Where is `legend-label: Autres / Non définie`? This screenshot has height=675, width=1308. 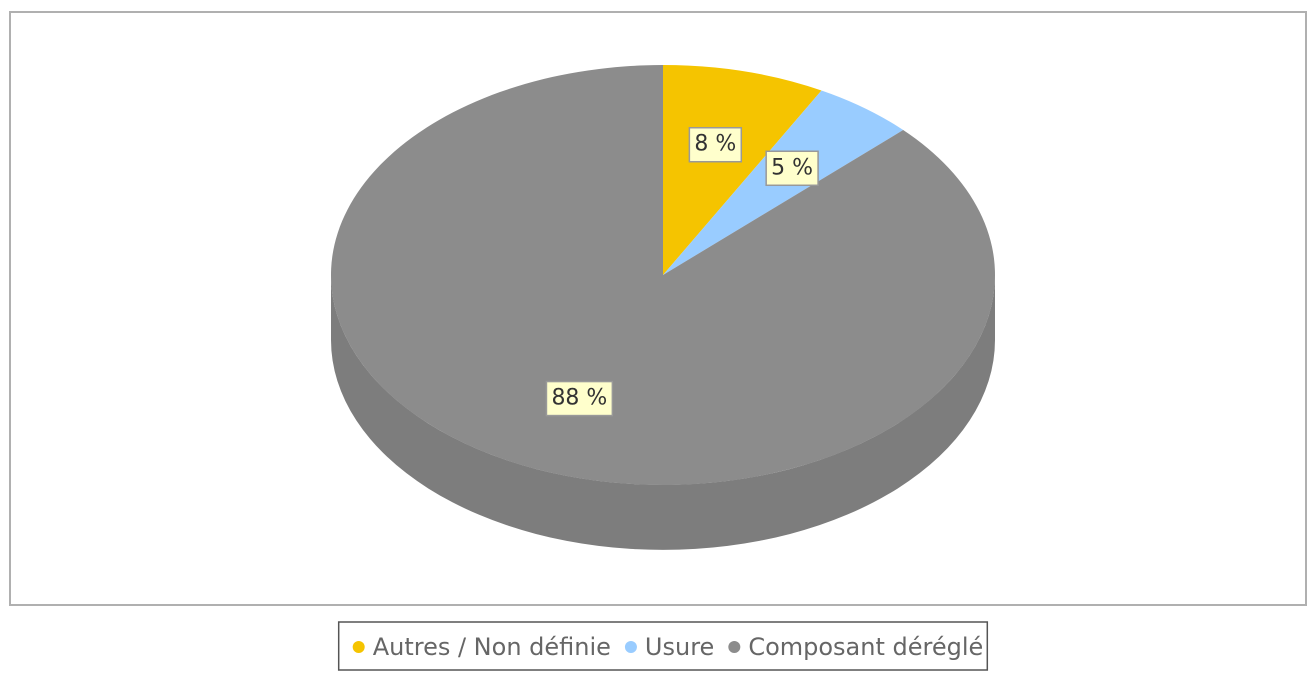 legend-label: Autres / Non définie is located at coordinates (492, 647).